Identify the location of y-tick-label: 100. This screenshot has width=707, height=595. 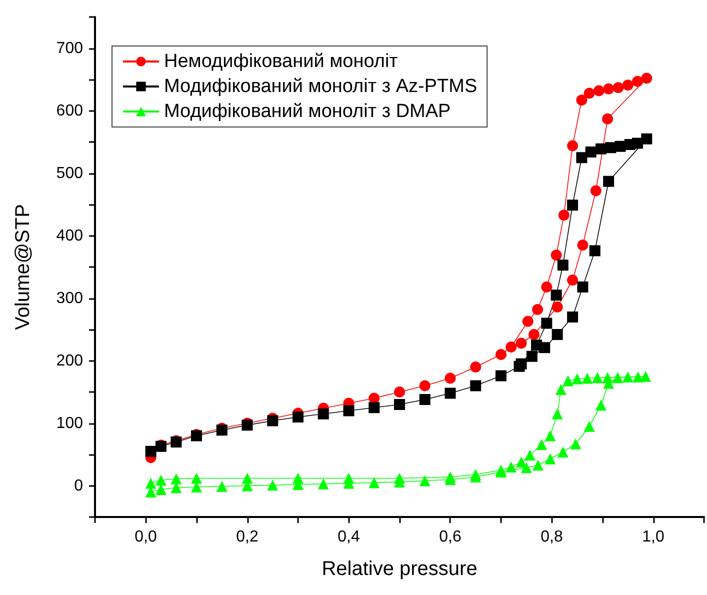
(70, 423).